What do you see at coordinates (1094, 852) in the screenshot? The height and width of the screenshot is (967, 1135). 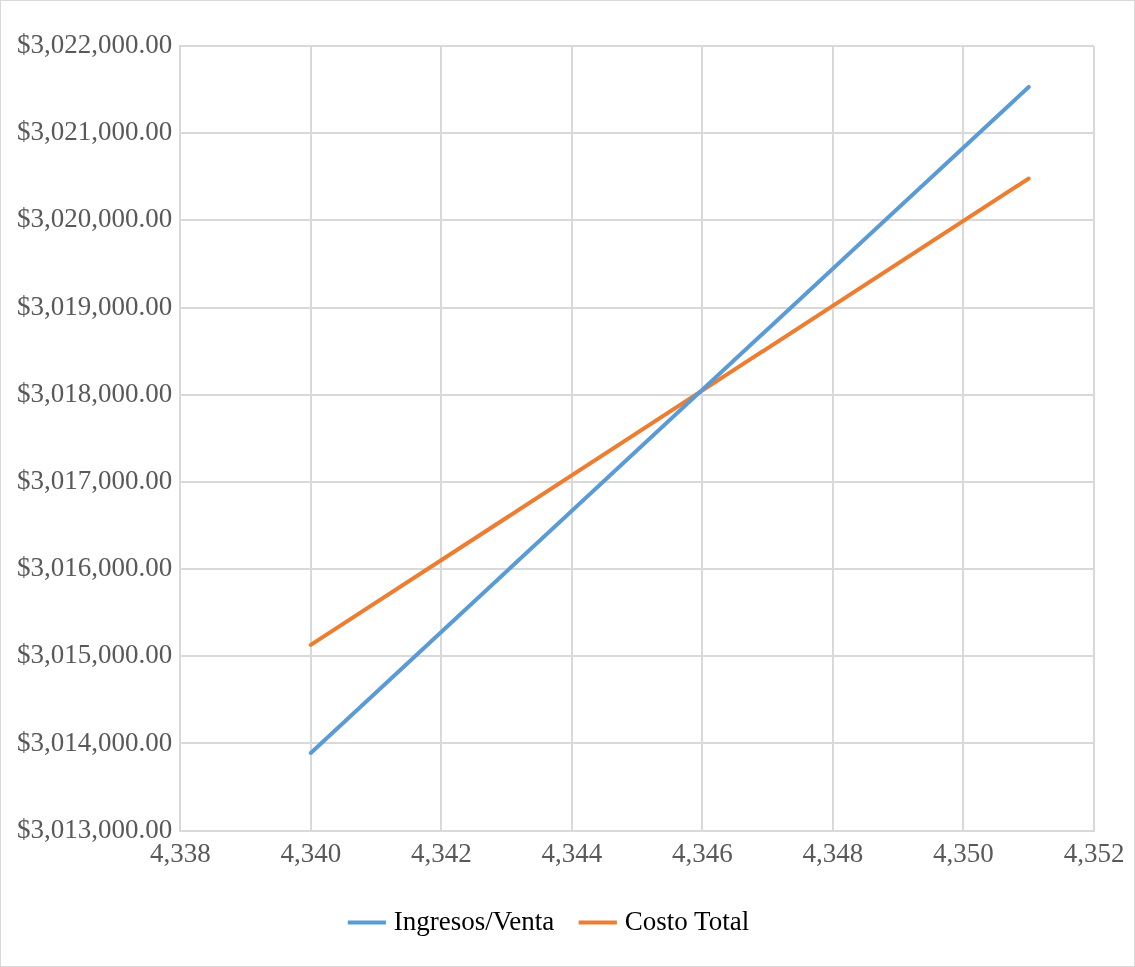 I see `x-tick-label: 4,352` at bounding box center [1094, 852].